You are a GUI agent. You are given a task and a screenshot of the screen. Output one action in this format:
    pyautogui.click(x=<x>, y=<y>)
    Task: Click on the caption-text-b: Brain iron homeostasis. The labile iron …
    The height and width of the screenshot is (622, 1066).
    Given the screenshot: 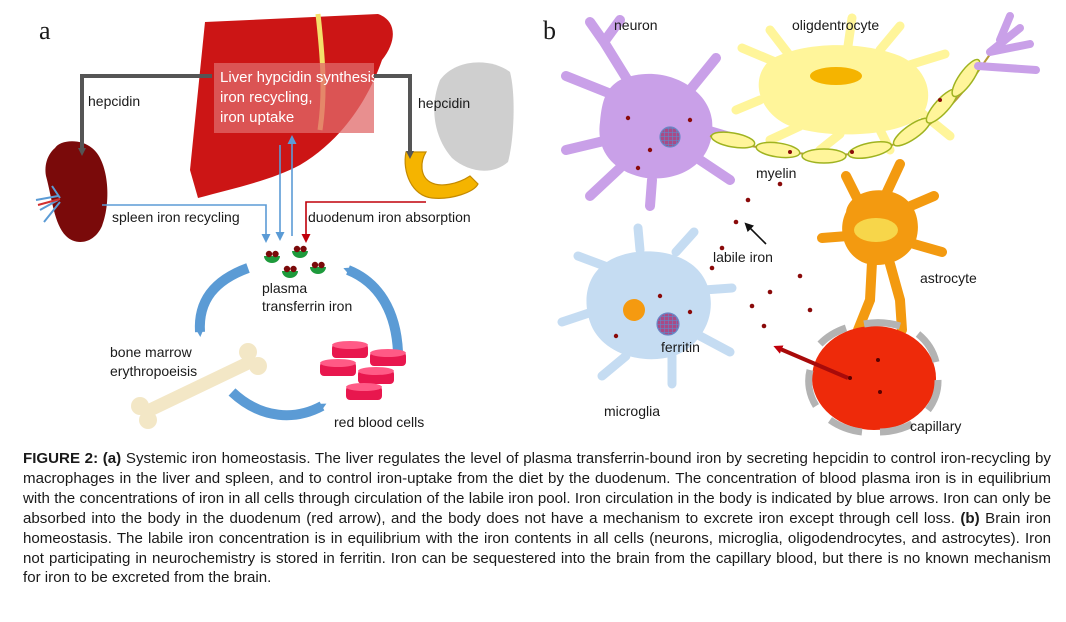 What is the action you would take?
    pyautogui.click(x=537, y=548)
    